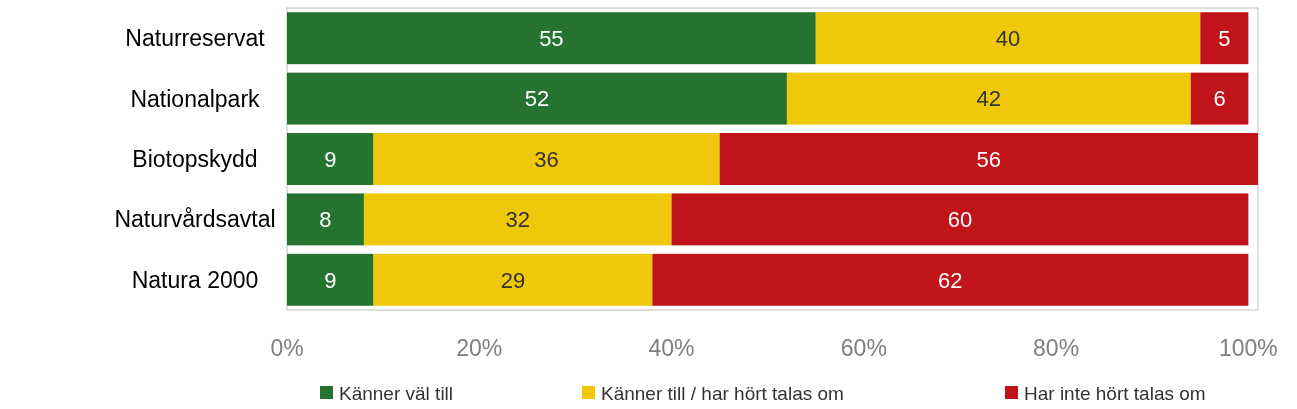  What do you see at coordinates (671, 348) in the screenshot?
I see `x-tick-label: 40%` at bounding box center [671, 348].